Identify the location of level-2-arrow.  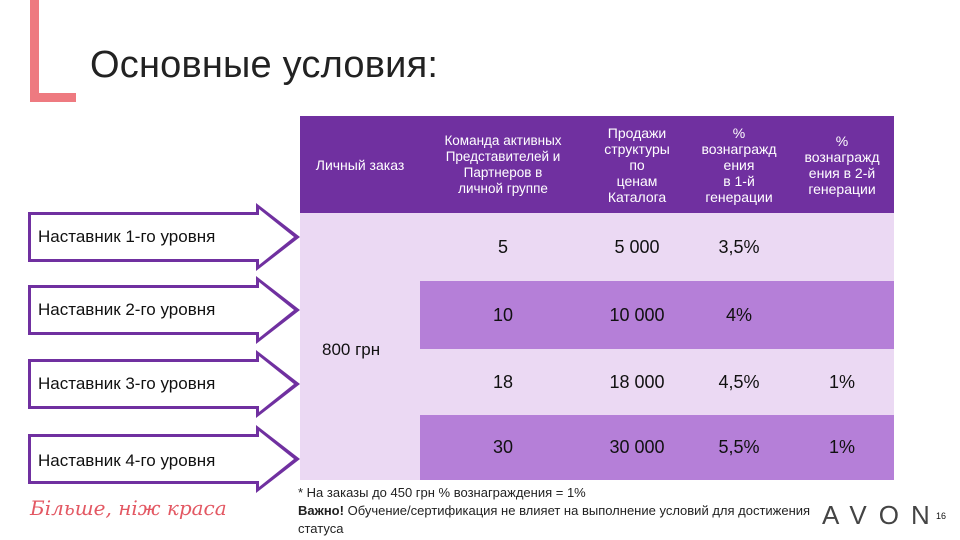
(164, 310).